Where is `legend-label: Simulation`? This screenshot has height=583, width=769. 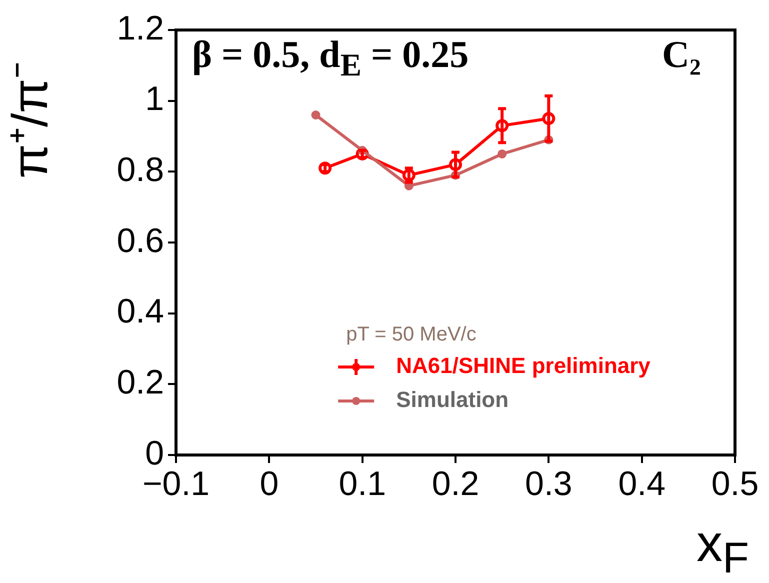
legend-label: Simulation is located at coordinates (452, 399).